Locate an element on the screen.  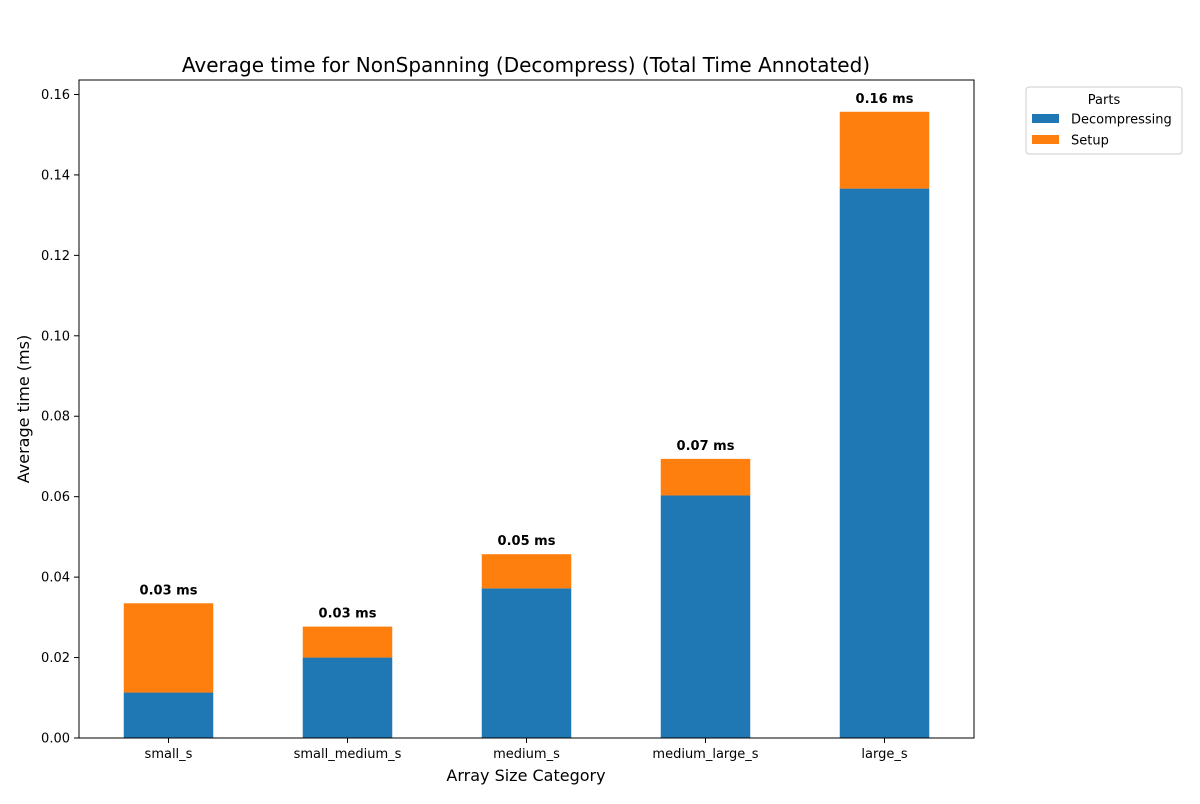
y-axis: 0.00 0.02 0.04 0.06 0.08 0.10 0.12 0.14 0.16 is located at coordinates (60, 417).